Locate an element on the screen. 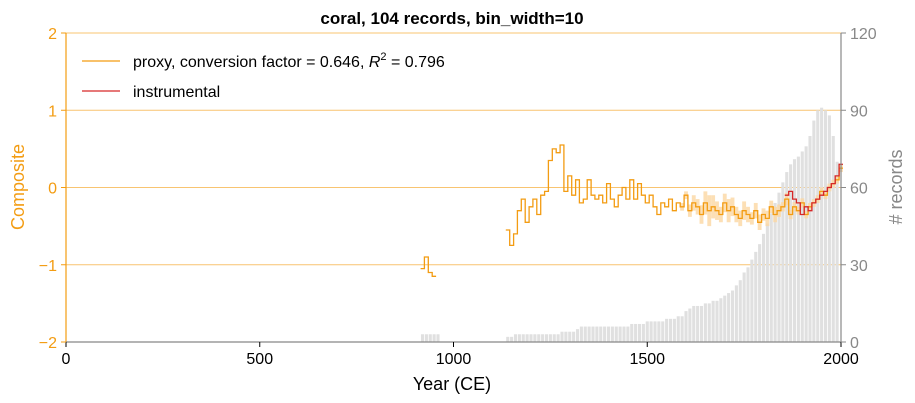 The width and height of the screenshot is (915, 403). y-tick-label-1: −1 is located at coordinates (48, 266).